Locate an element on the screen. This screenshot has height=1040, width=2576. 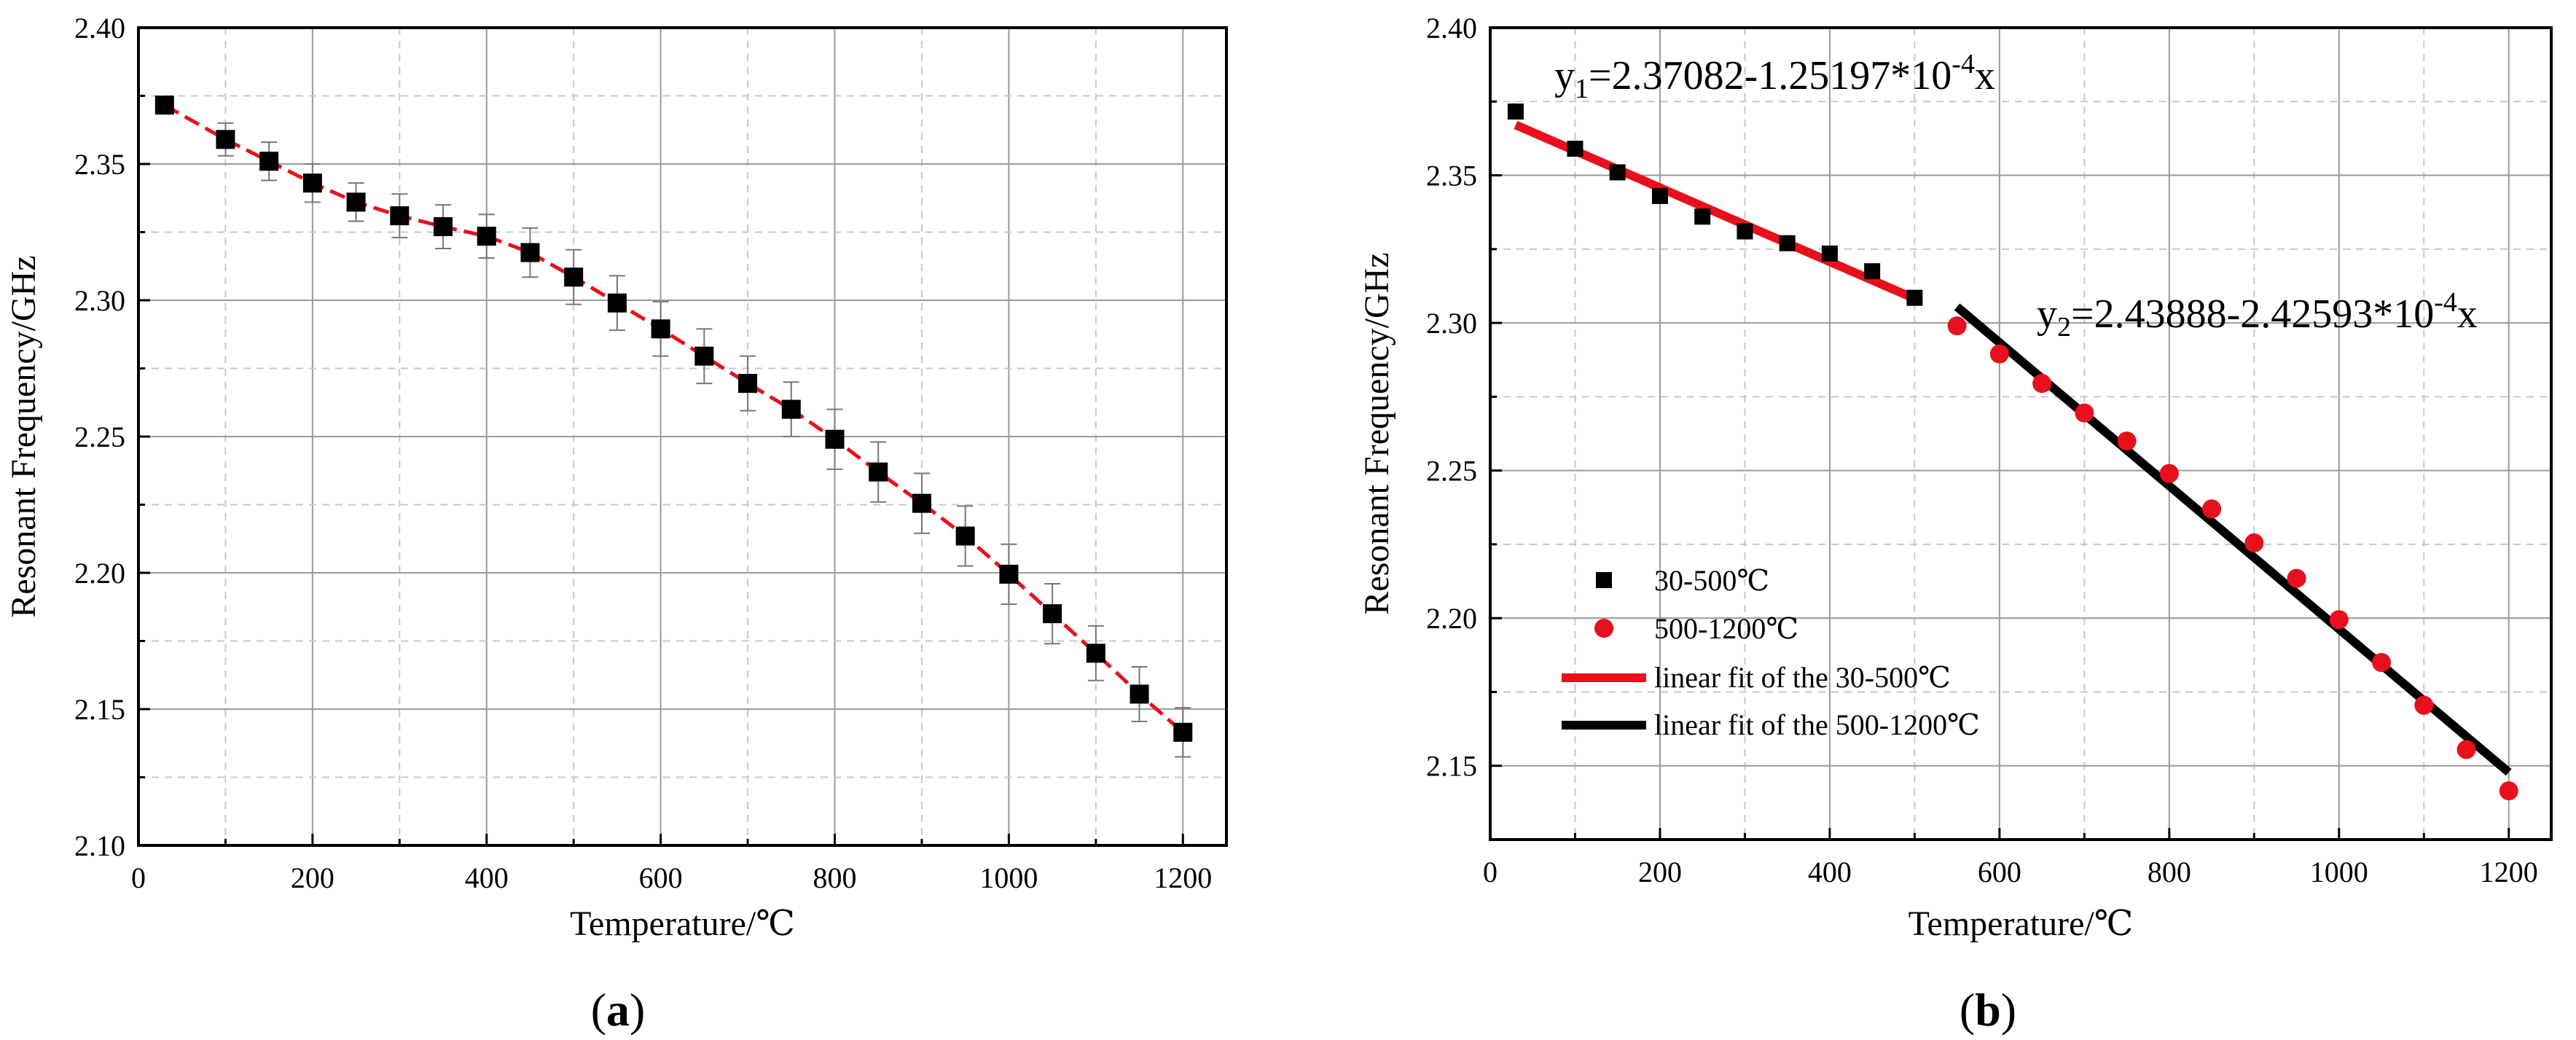
a-y-tick-label: 2.40 is located at coordinates (99, 28).